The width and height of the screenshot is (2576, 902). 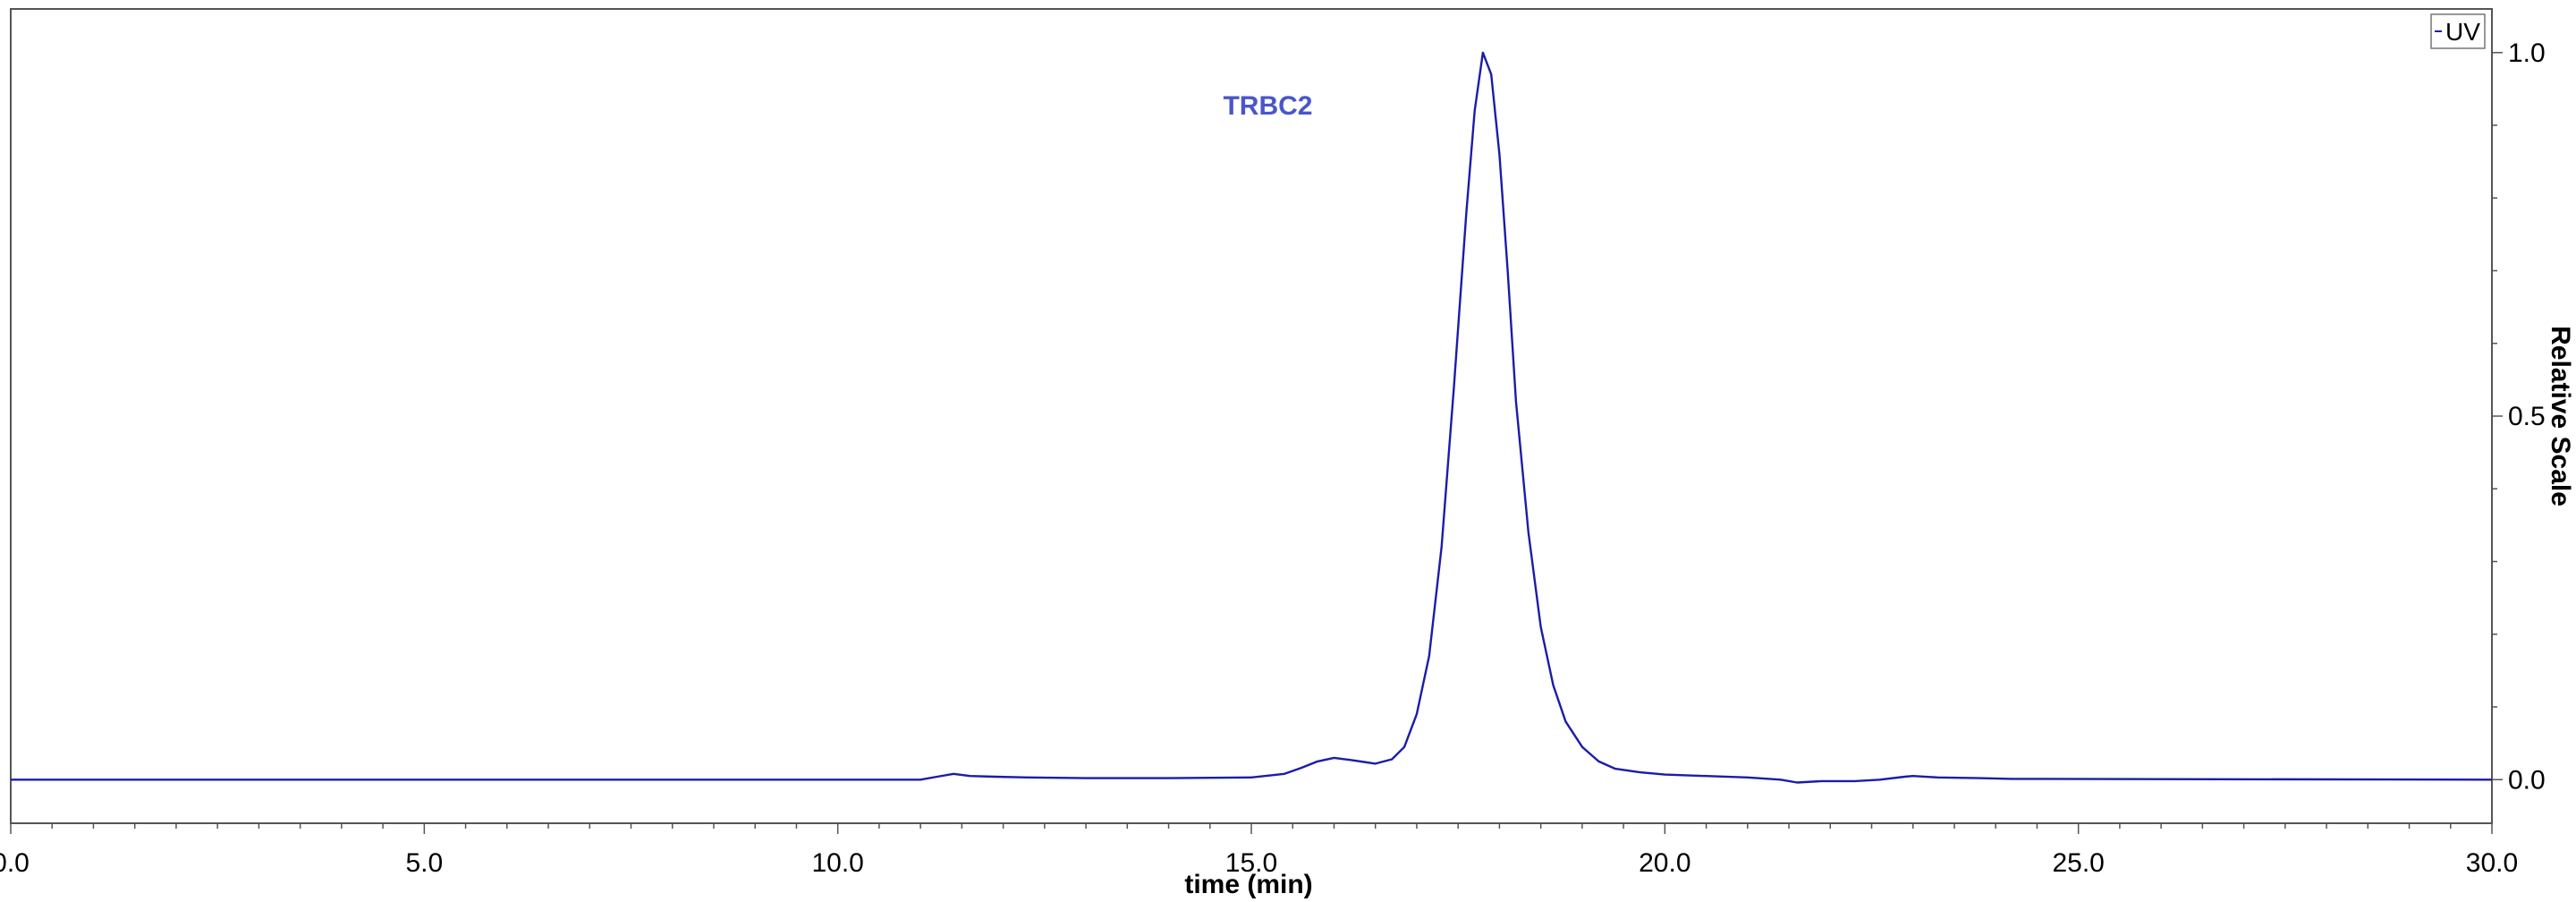 I want to click on x-tick-label: 0.0, so click(x=15, y=863).